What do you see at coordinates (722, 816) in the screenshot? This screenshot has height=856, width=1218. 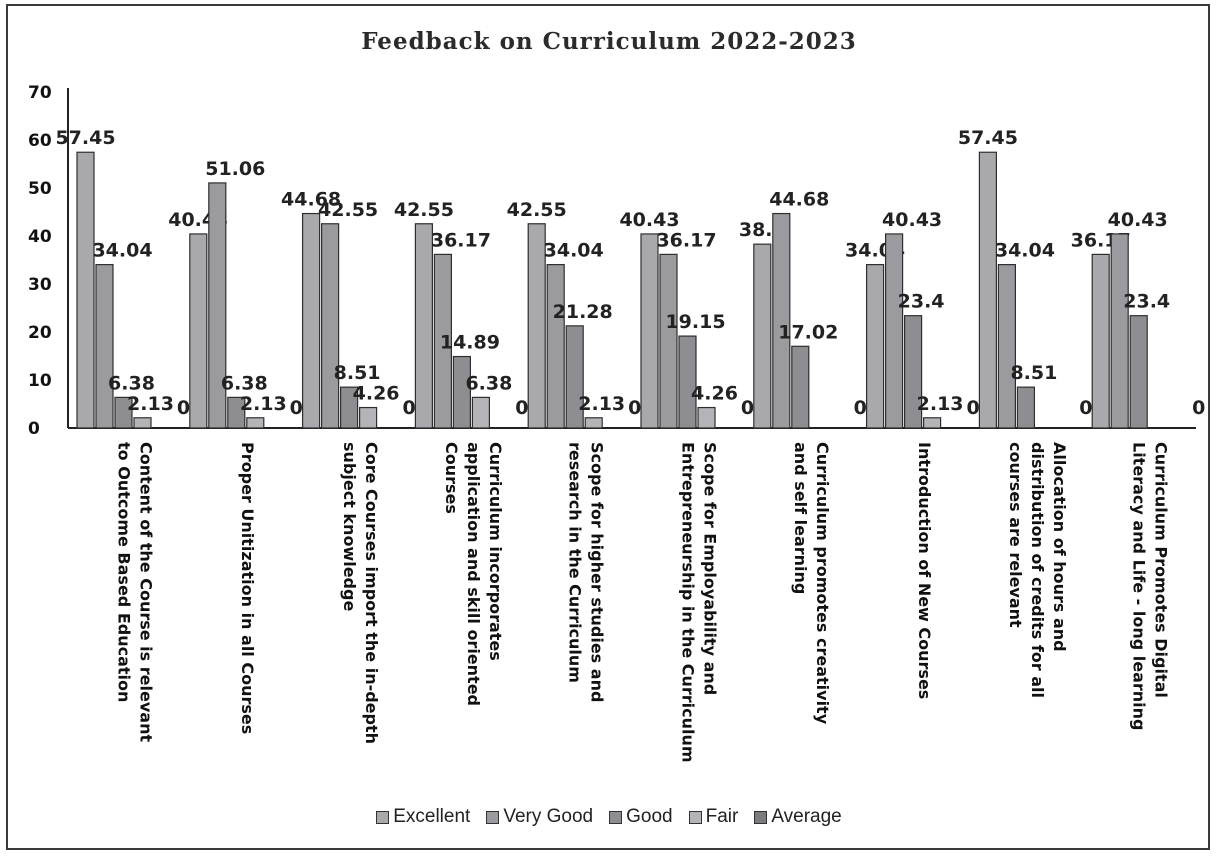 I see `legend-label: Fair` at bounding box center [722, 816].